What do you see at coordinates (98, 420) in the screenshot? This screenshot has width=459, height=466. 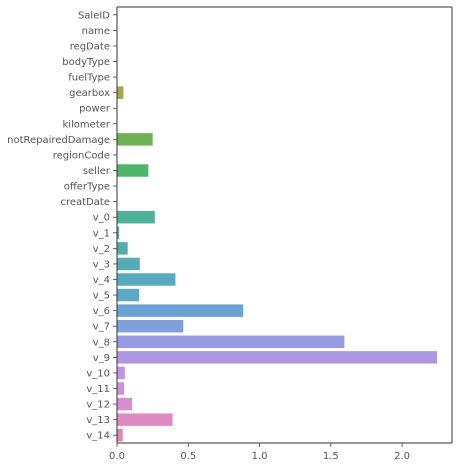 I see `y-tick-label-v_13: v_13` at bounding box center [98, 420].